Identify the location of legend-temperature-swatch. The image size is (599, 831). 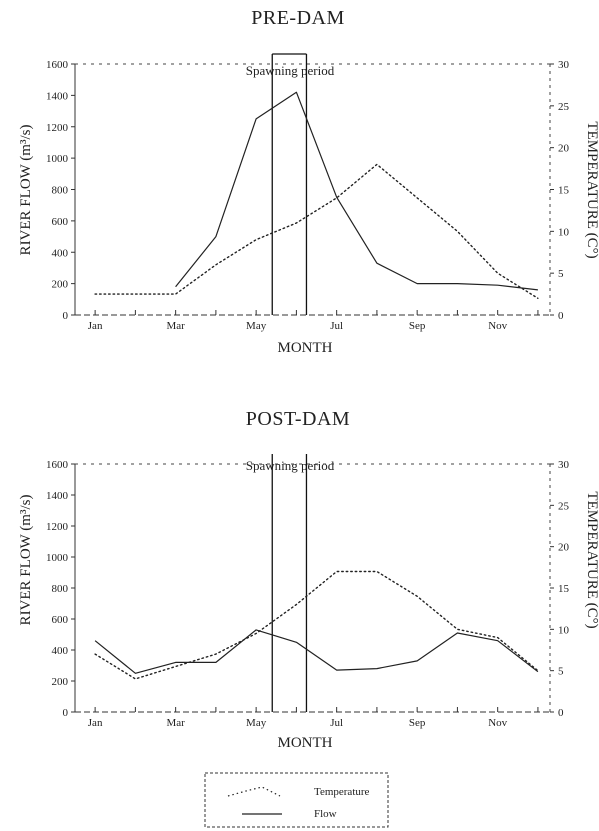
(254, 791).